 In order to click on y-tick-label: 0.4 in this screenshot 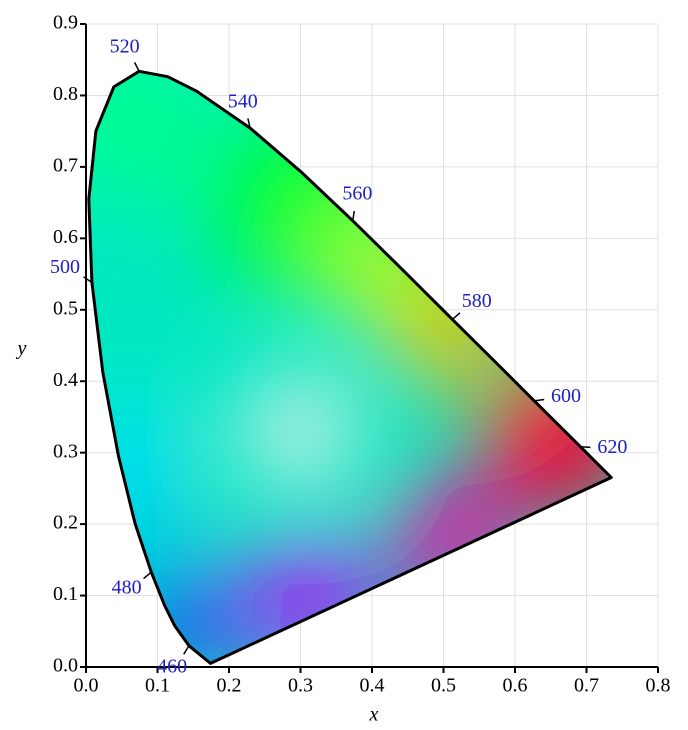, I will do `click(65, 380)`.